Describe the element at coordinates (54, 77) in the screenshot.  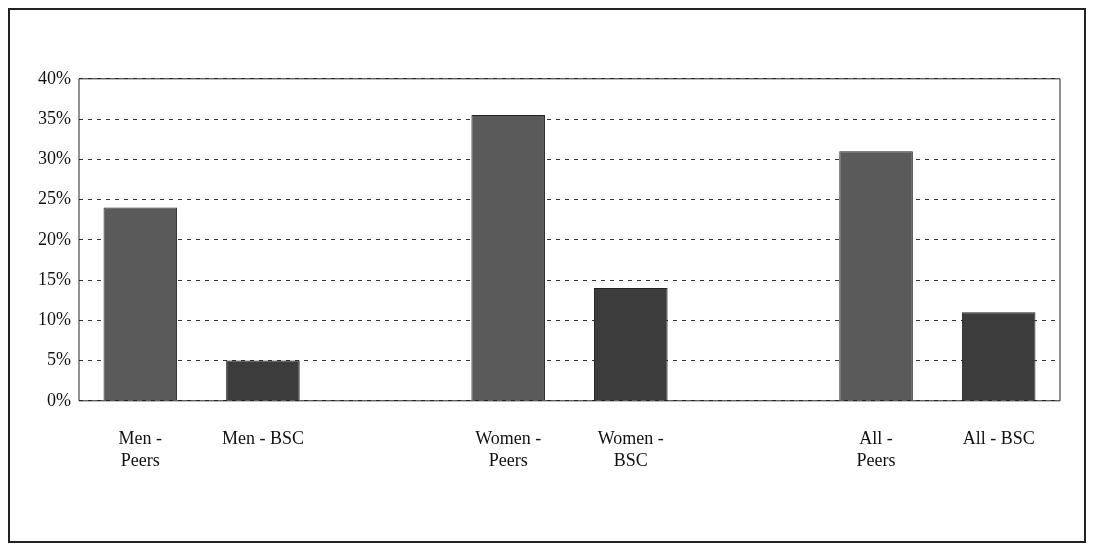
I see `y-tick-label: 40%` at that location.